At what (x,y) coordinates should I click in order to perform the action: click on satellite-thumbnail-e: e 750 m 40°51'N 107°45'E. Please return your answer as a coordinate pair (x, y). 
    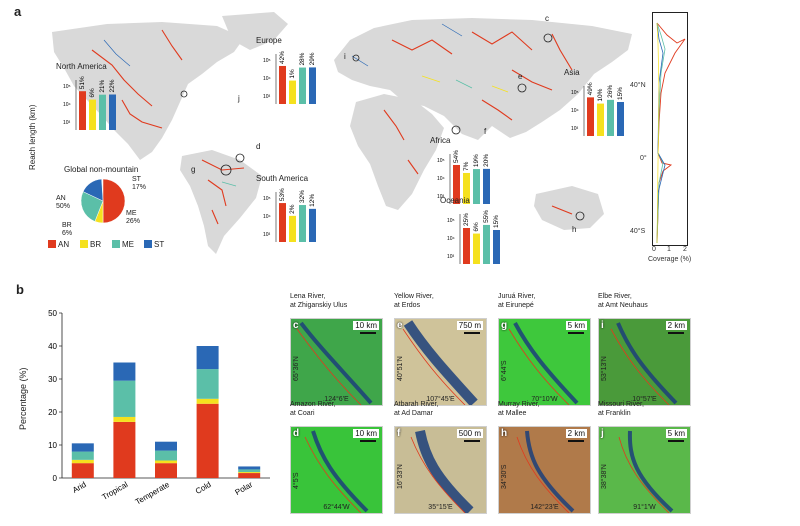
    Looking at the image, I should click on (440, 362).